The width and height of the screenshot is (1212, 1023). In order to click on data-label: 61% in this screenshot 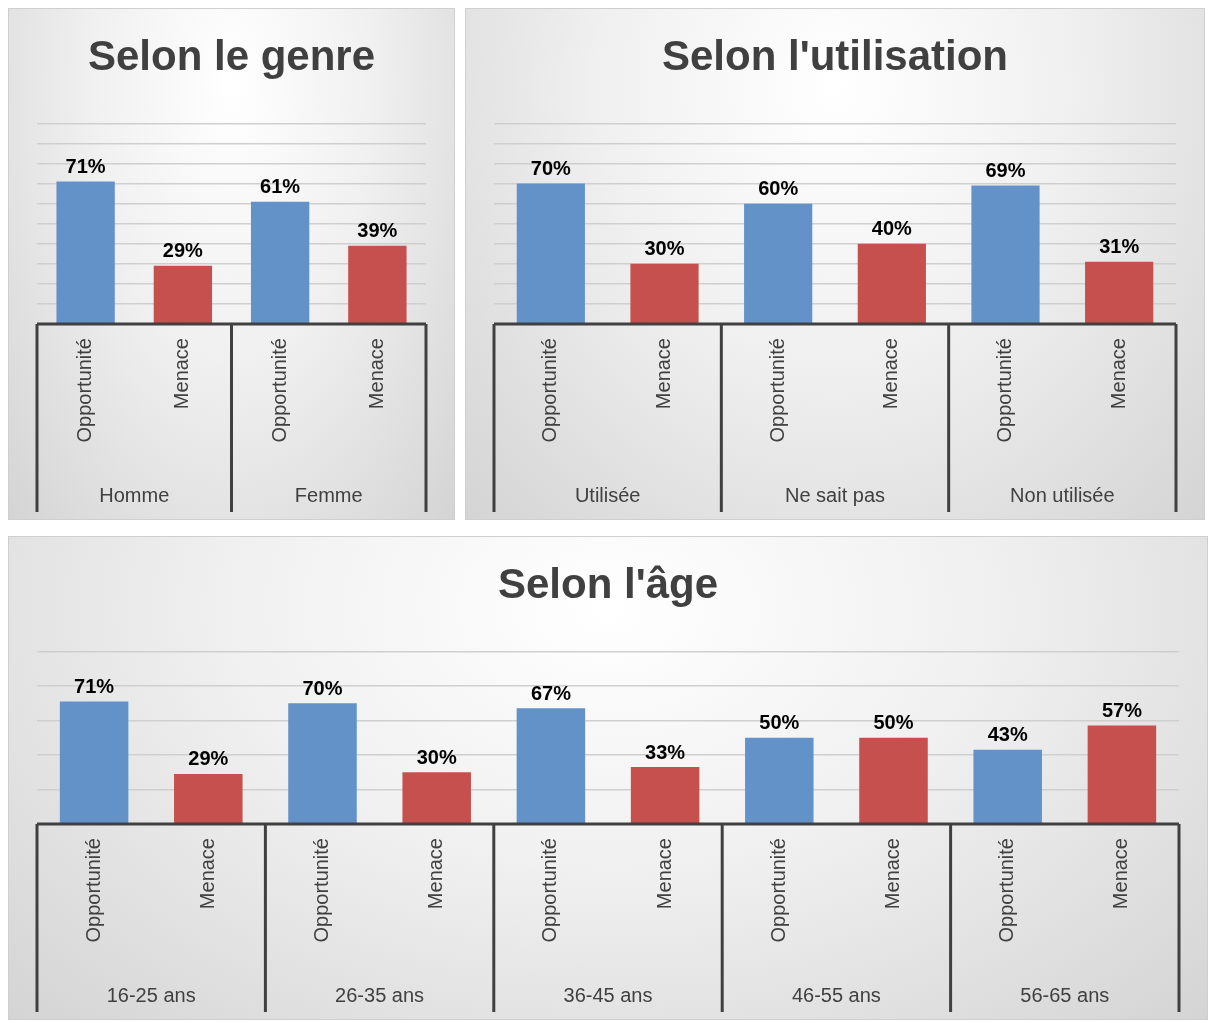, I will do `click(280, 186)`.